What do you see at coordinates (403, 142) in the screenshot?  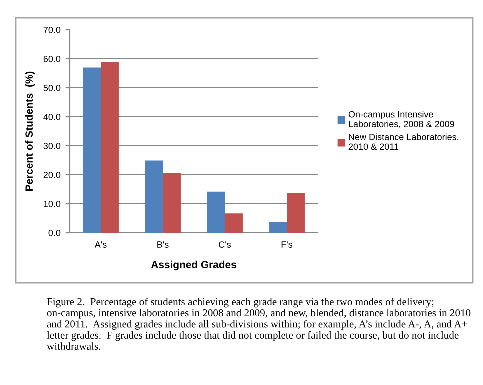 I see `legend-label: New Distance Laboratories, 2010 & 2011` at bounding box center [403, 142].